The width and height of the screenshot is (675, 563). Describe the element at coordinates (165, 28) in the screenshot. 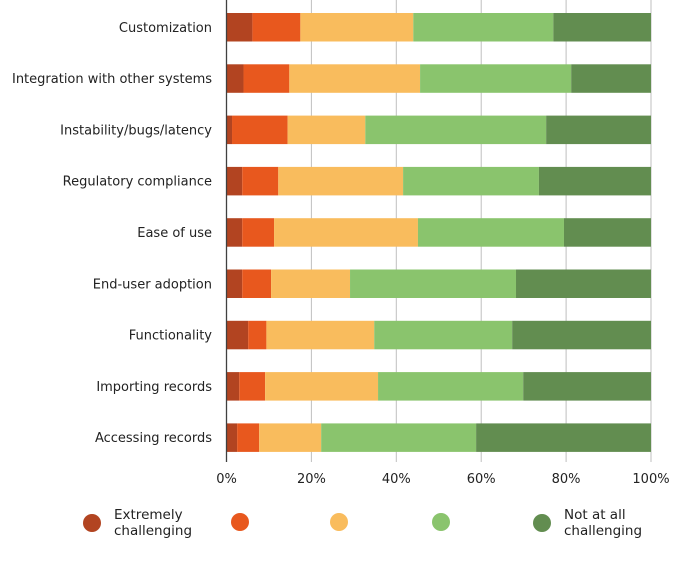

I see `category-label: Customization` at that location.